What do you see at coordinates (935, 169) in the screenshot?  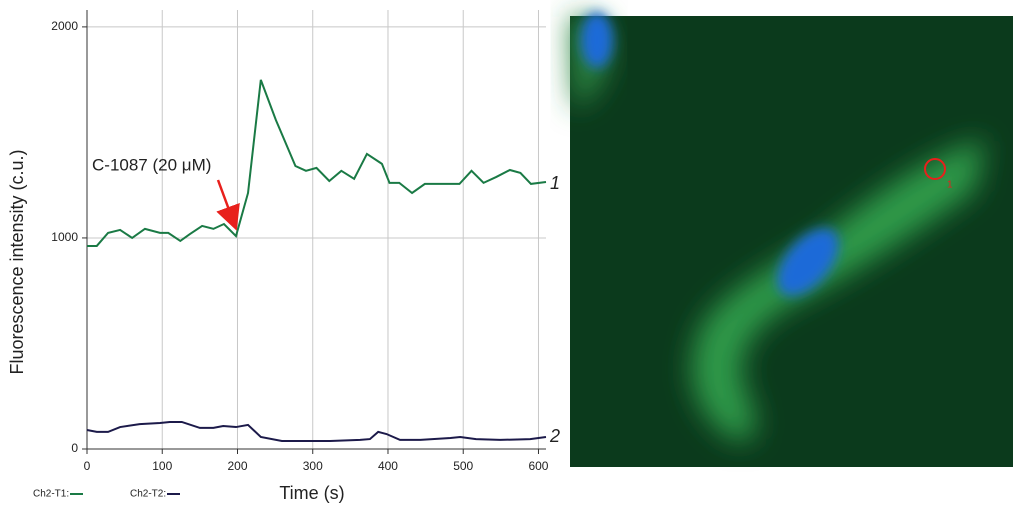 I see `roi-circle` at bounding box center [935, 169].